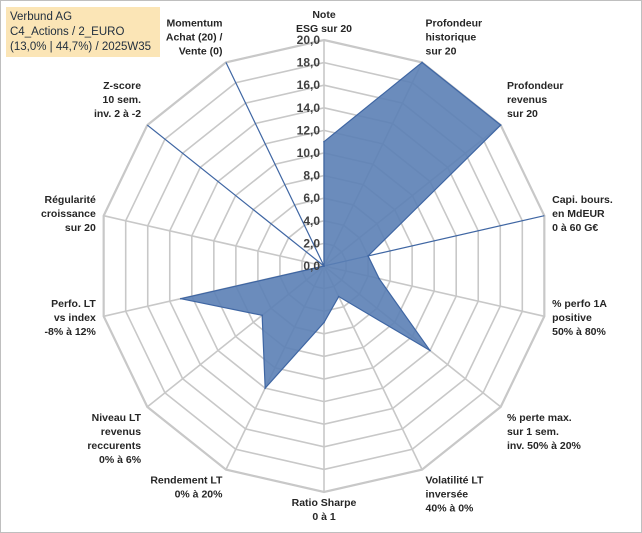 Image resolution: width=642 pixels, height=533 pixels. I want to click on tick-label: 14,0, so click(309, 108).